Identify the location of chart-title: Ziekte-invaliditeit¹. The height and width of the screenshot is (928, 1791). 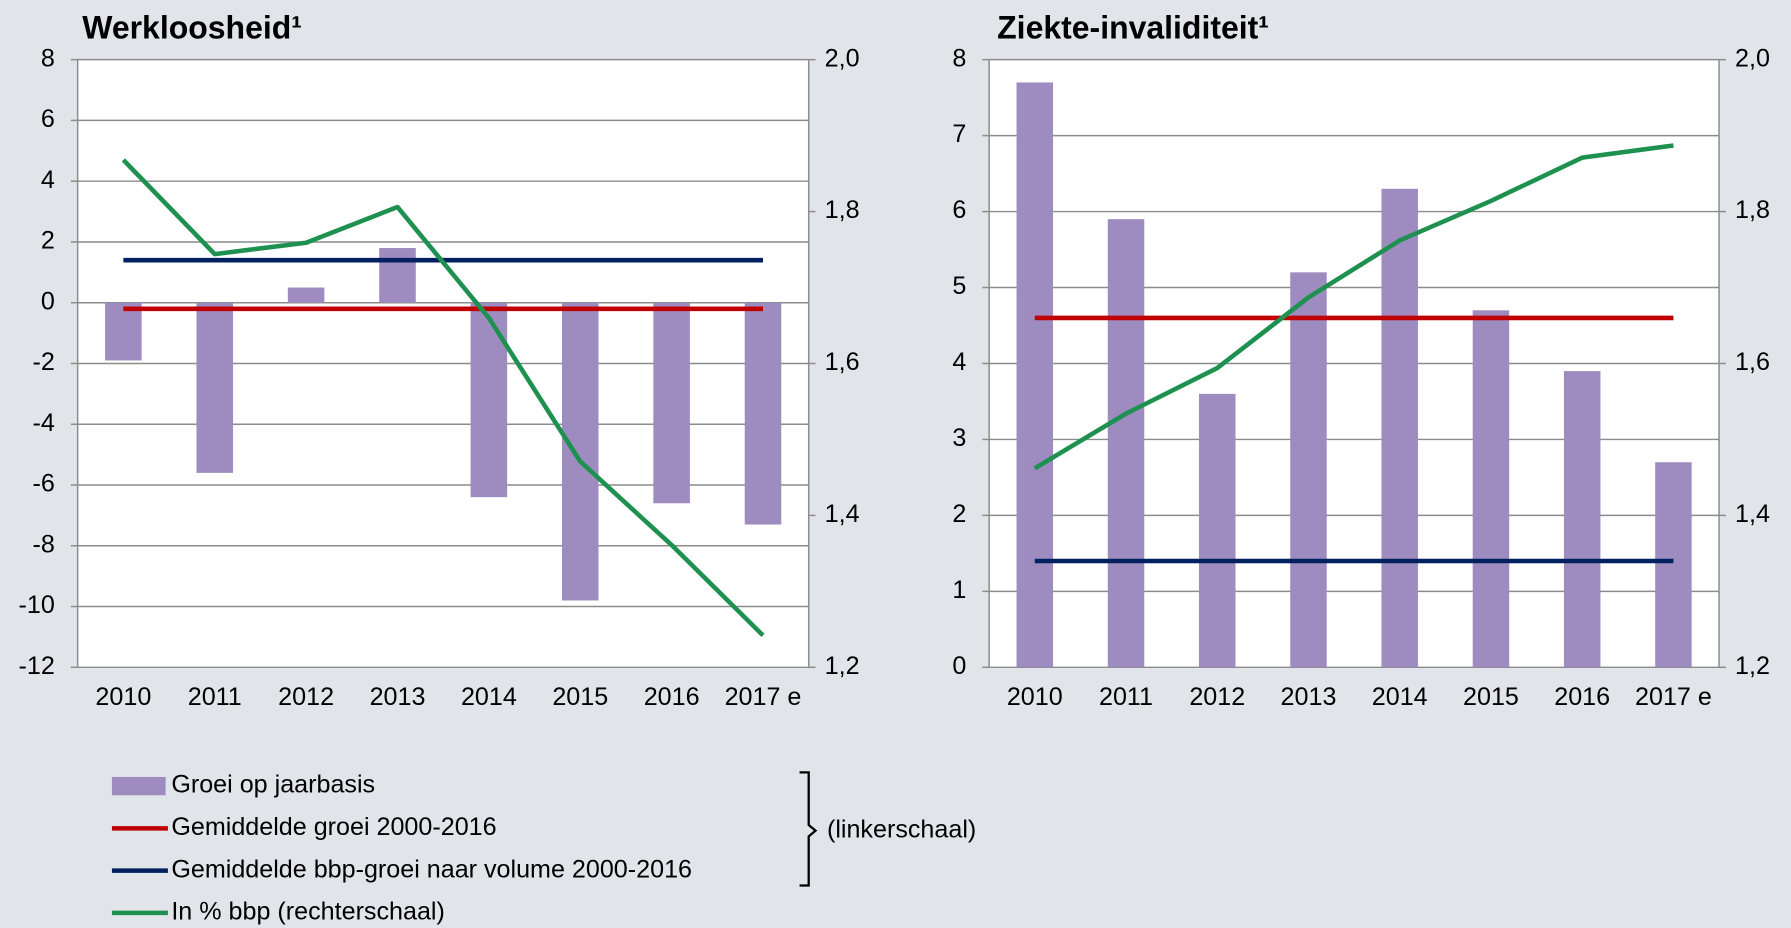
(1133, 27).